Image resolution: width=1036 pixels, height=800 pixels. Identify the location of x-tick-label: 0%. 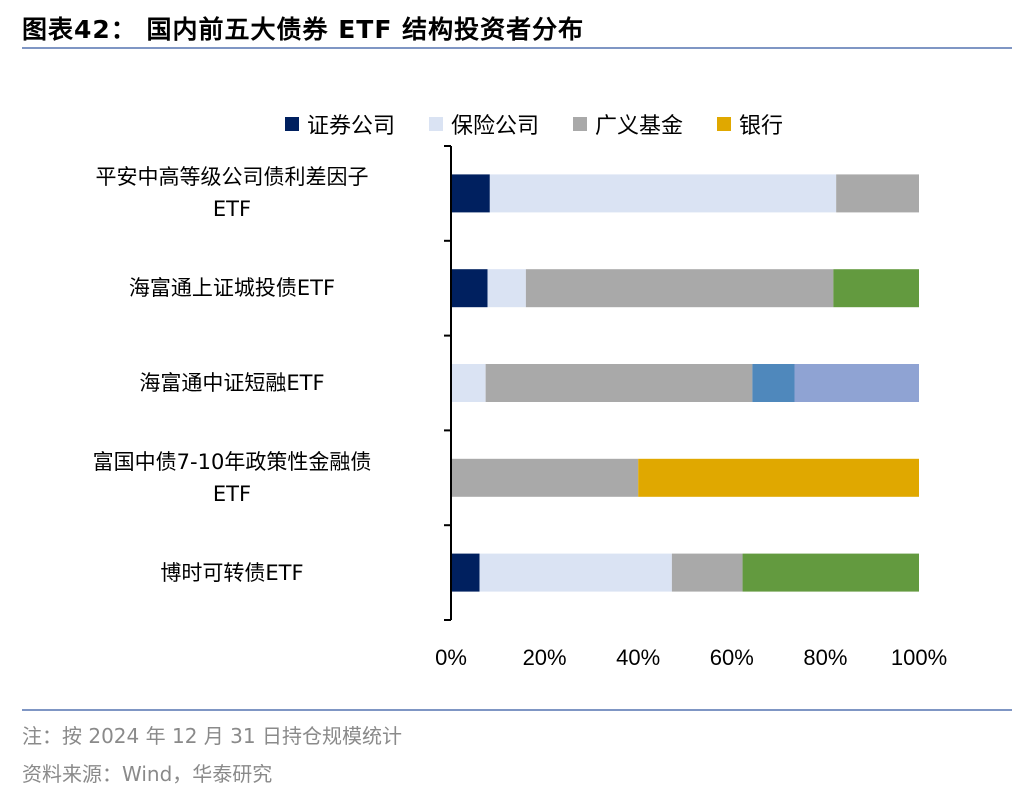
(451, 657).